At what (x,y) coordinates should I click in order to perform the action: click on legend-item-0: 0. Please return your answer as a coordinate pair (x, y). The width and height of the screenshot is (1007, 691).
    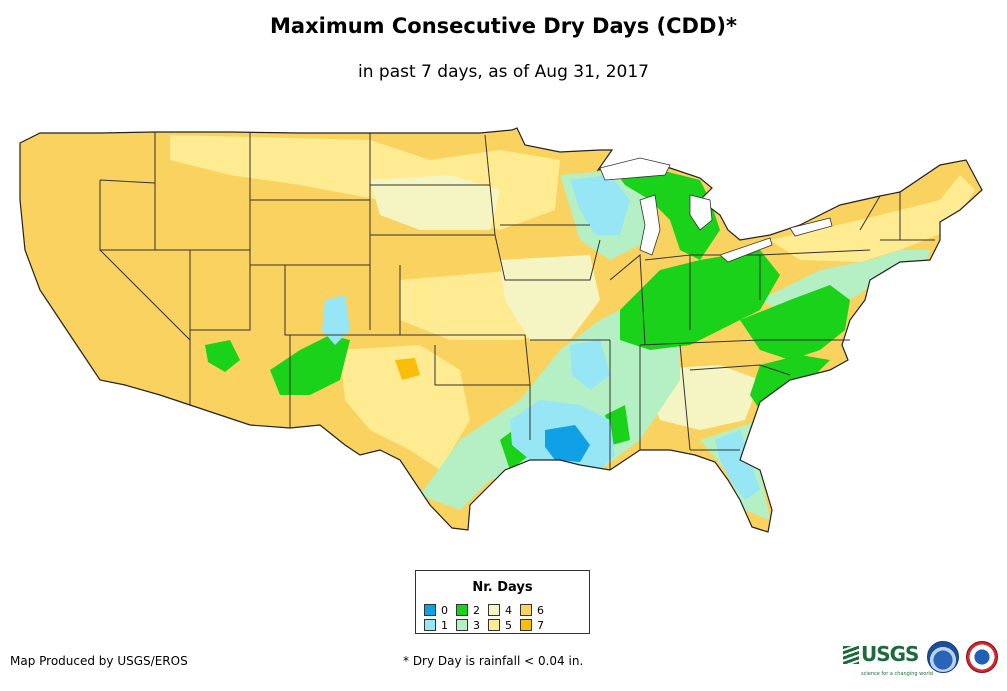
    Looking at the image, I should click on (436, 610).